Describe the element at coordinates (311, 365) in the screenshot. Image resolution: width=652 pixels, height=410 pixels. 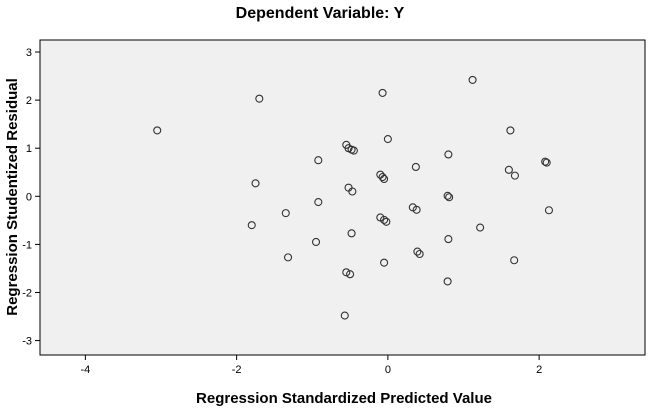
I see `x-axis-ticks: -4 -2 0 2` at that location.